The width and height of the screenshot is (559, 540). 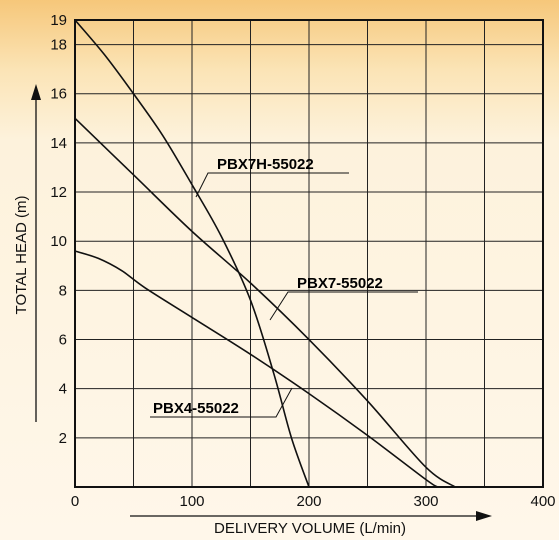 What do you see at coordinates (542, 501) in the screenshot?
I see `x-tick-label: 400` at bounding box center [542, 501].